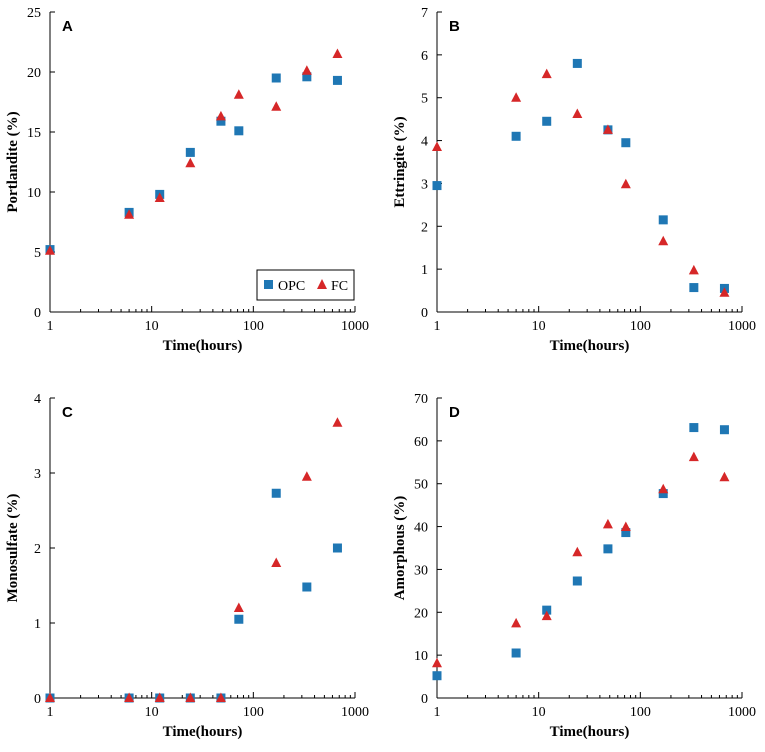 The image size is (765, 752). What do you see at coordinates (424, 13) in the screenshot?
I see `y-tick-label: 7` at bounding box center [424, 13].